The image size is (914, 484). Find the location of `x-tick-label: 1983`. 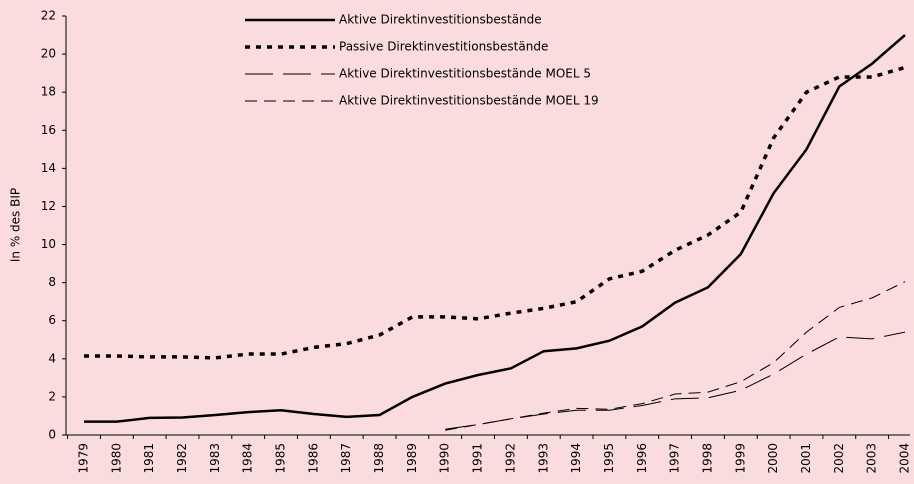

x-tick-label: 1983 is located at coordinates (215, 458).